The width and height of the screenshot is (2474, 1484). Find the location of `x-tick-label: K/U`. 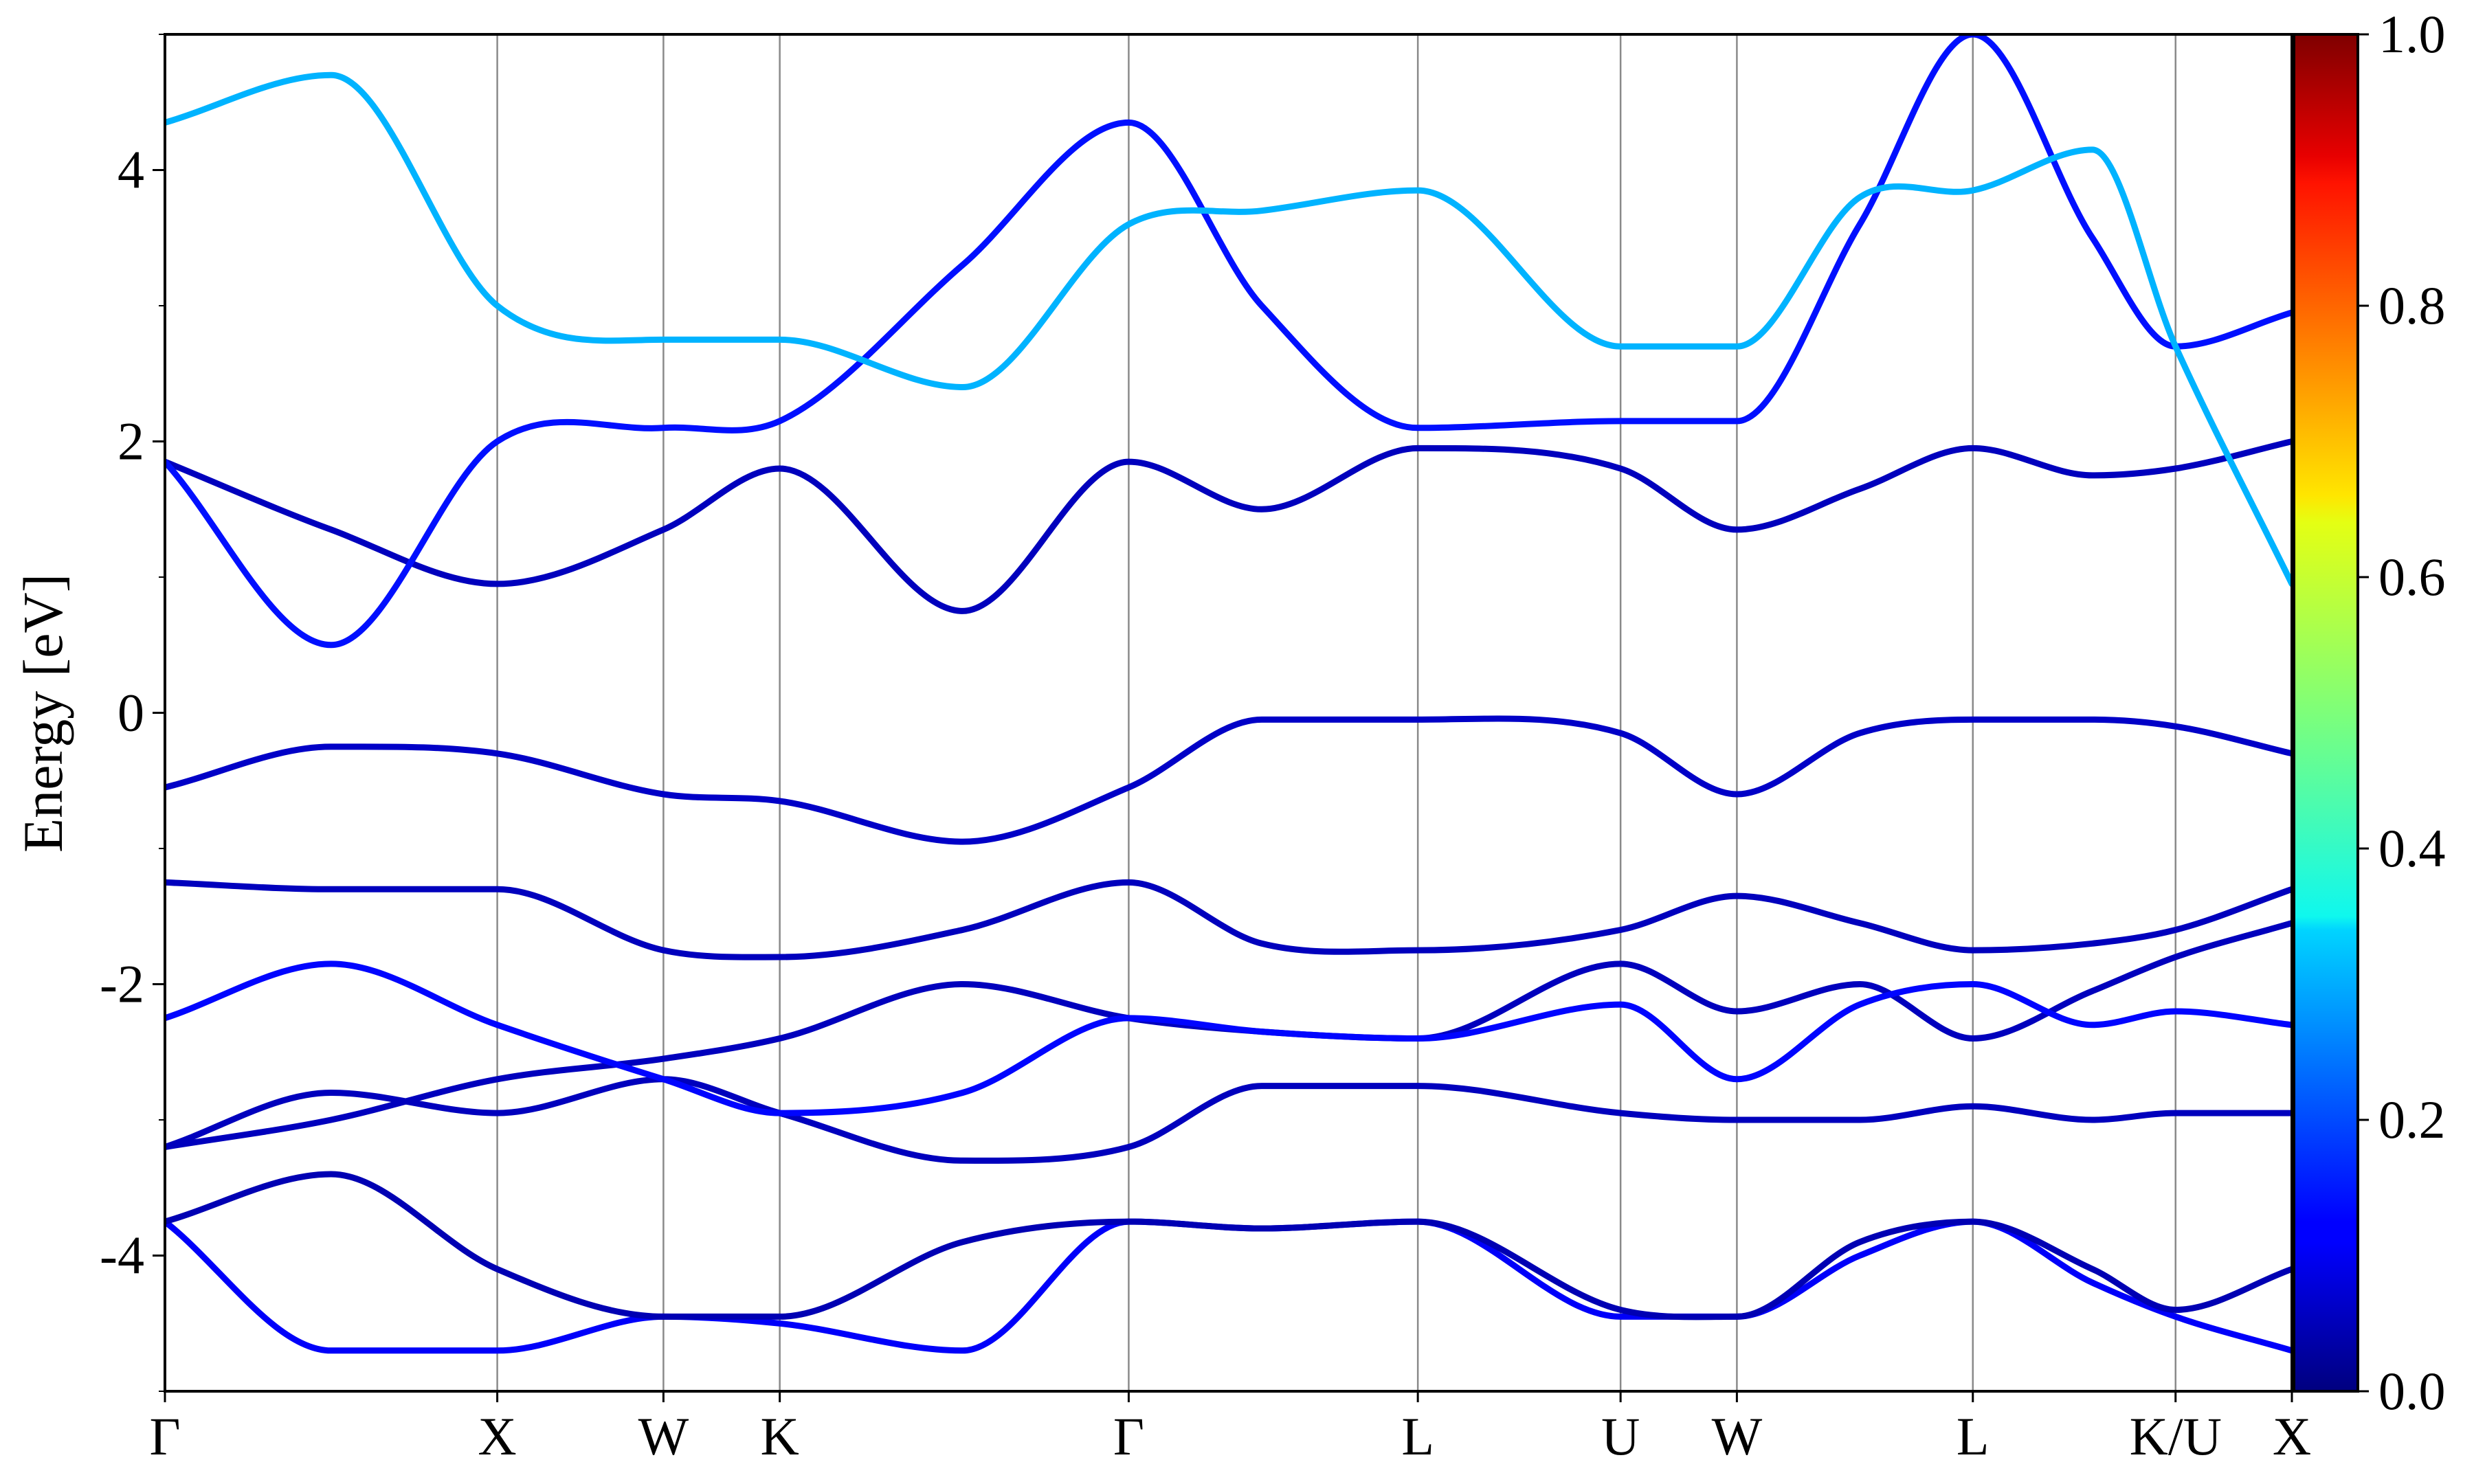

x-tick-label: K/U is located at coordinates (2176, 1436).